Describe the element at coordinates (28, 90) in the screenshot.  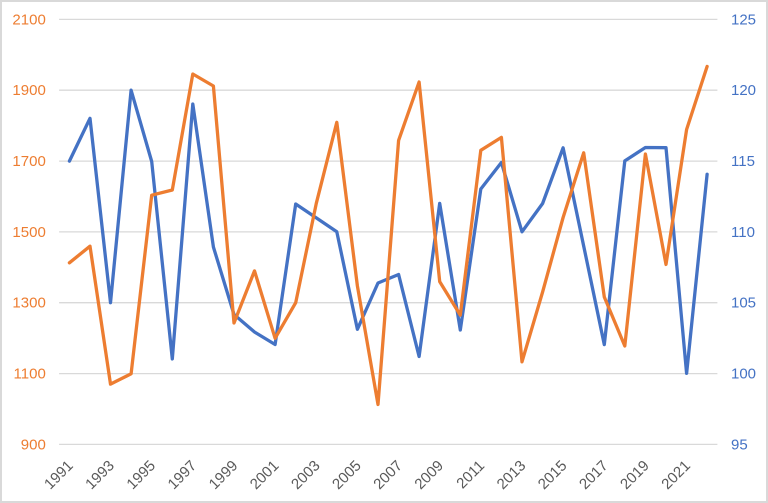
I see `svg-text: 1900` at that location.